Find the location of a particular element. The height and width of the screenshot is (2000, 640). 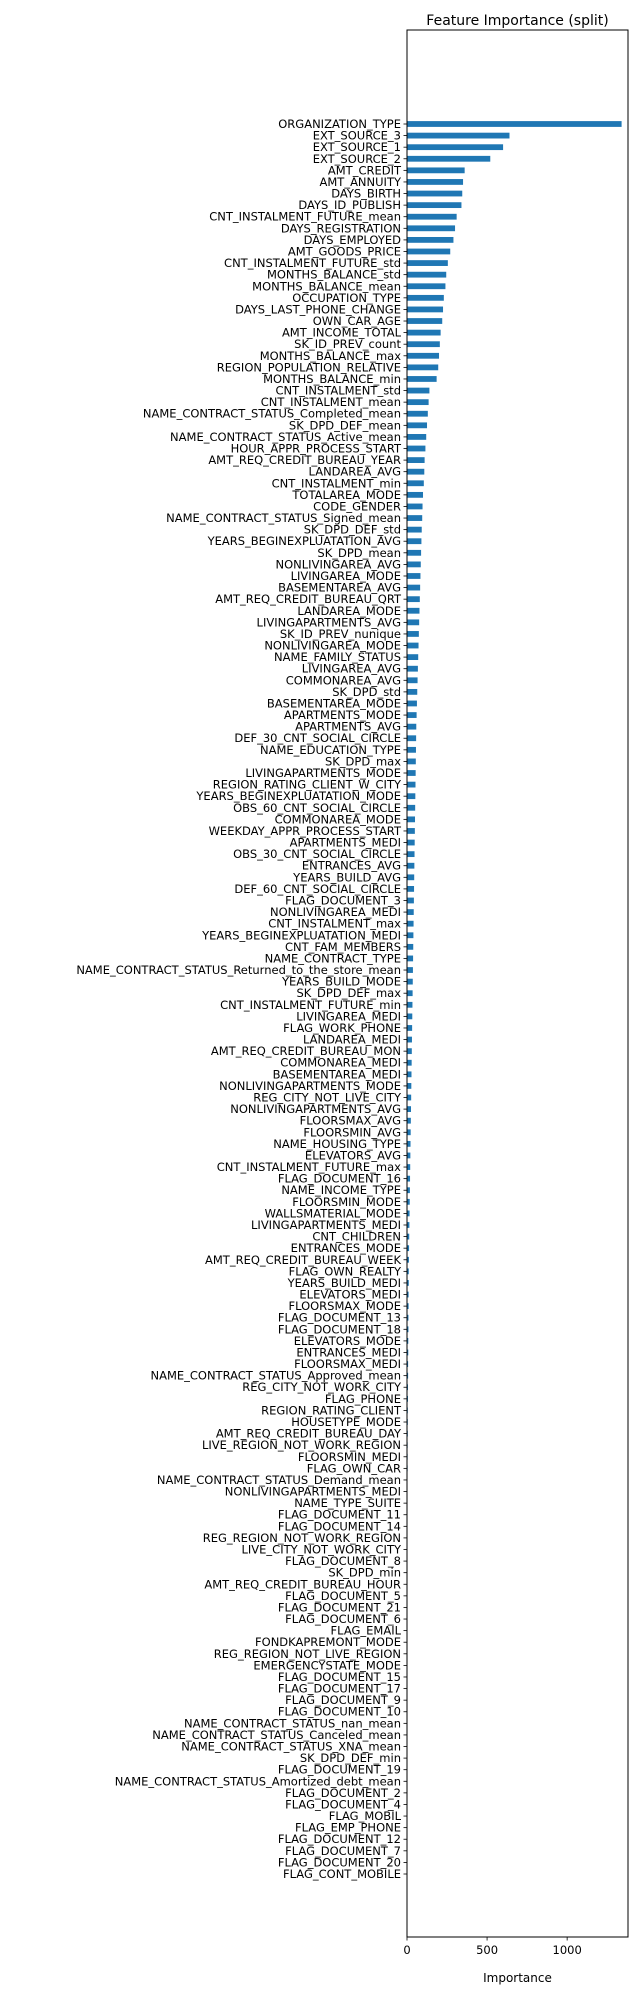

y-tick-label: FLAG_OWN_REALTY is located at coordinates (345, 1271).